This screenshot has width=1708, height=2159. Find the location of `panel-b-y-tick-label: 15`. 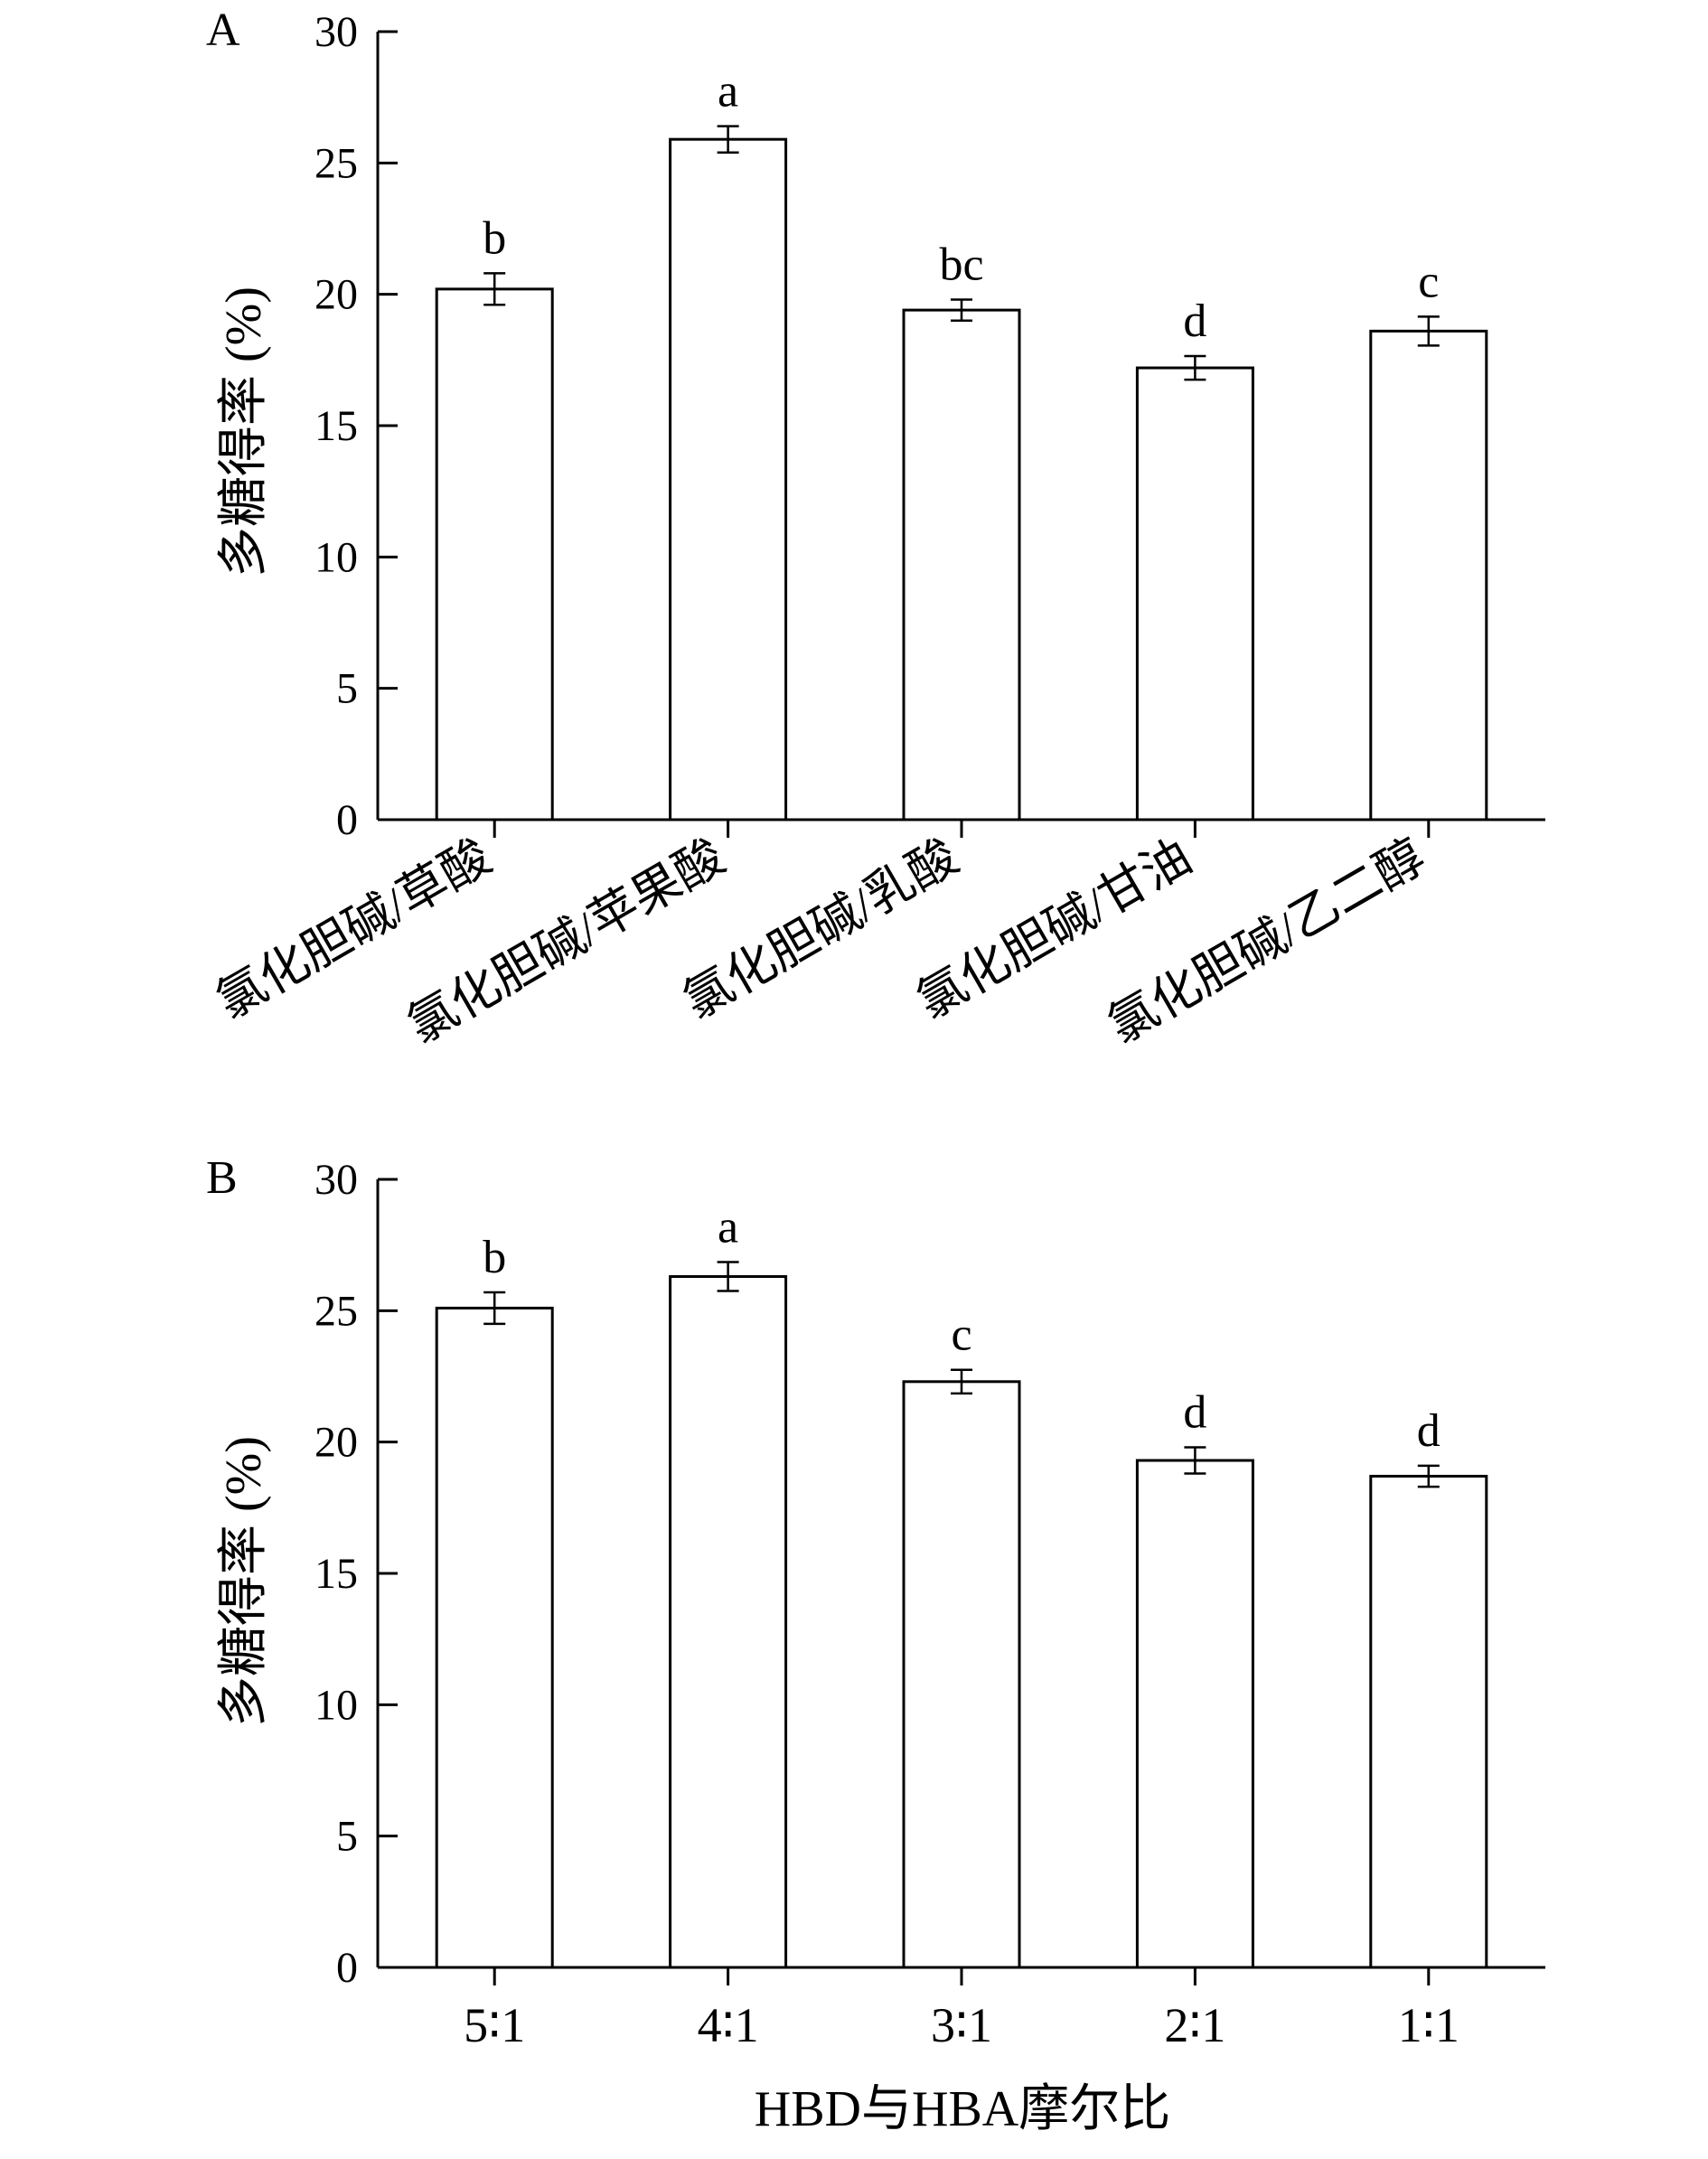

panel-b-y-tick-label: 15 is located at coordinates (336, 1574).